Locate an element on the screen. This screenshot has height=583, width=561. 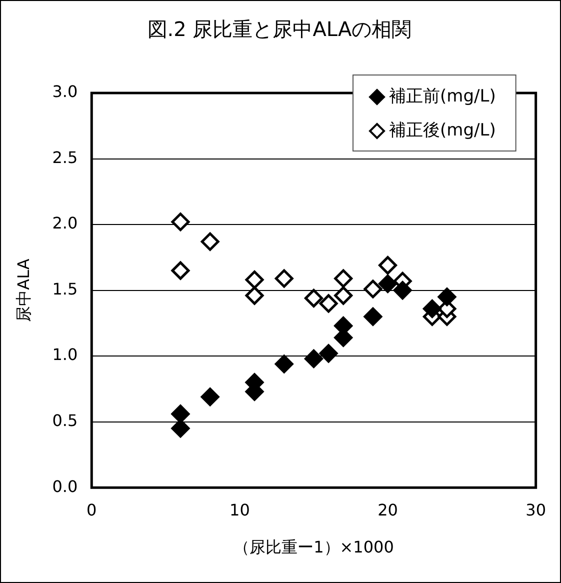
y-tick-label: 2.5 is located at coordinates (65, 157).